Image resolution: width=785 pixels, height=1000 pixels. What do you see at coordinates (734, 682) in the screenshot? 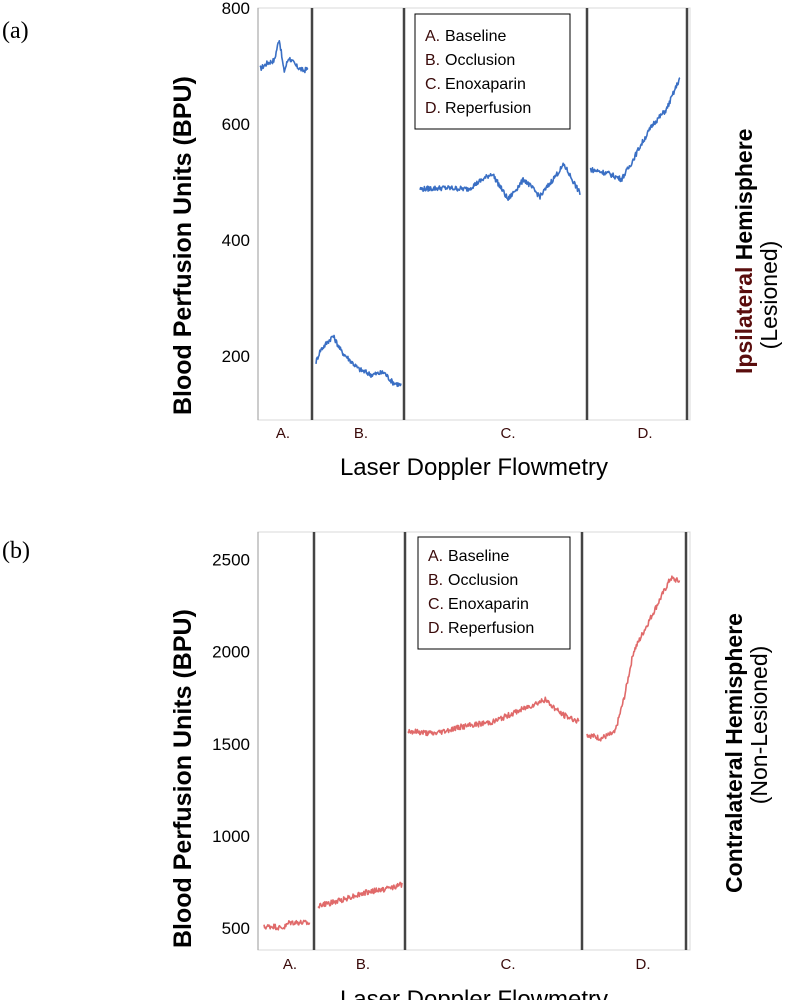
I see `side-label-rest-b: Hemisphere` at bounding box center [734, 682].